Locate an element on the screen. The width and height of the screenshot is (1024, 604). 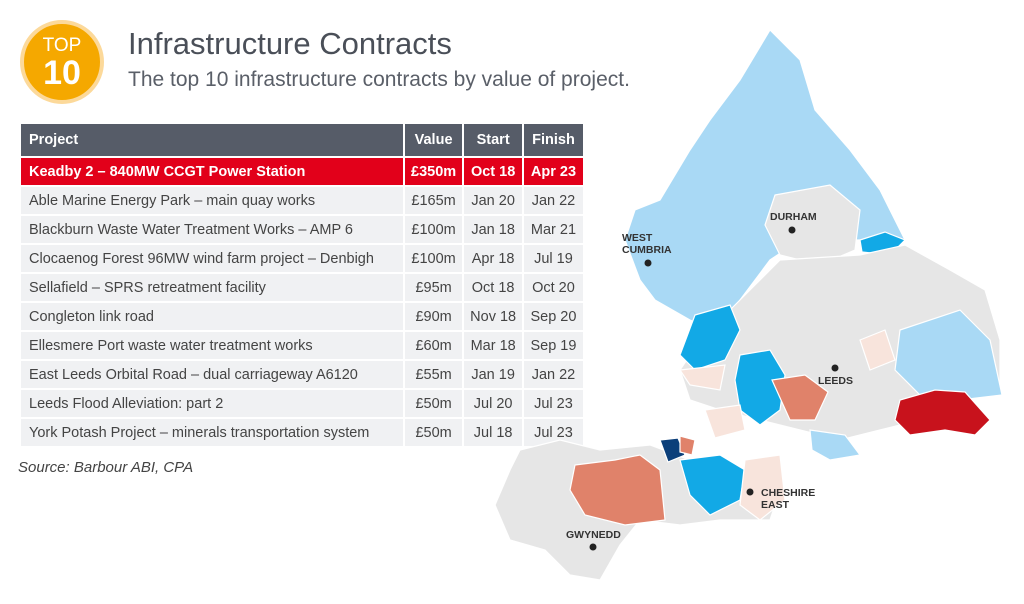
cell-start: Jan 19 is located at coordinates (493, 374).